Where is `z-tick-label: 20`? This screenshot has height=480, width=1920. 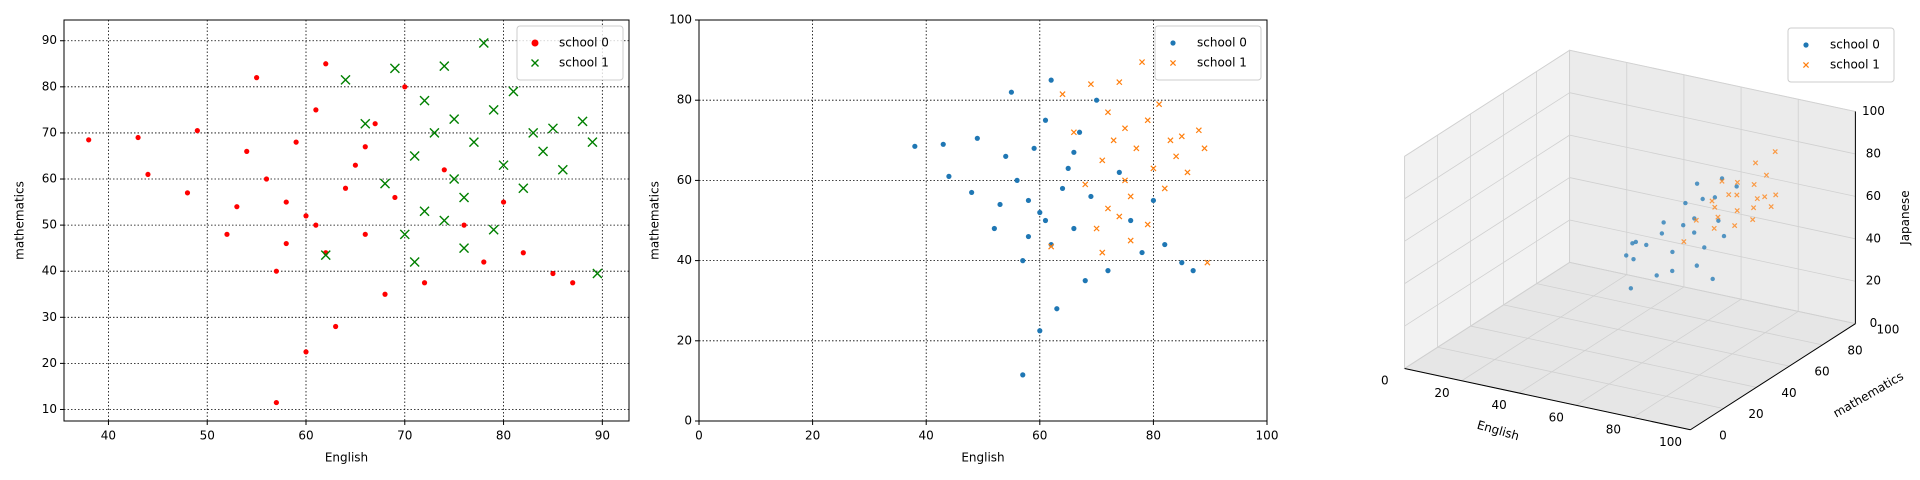
z-tick-label: 20 is located at coordinates (1873, 281).